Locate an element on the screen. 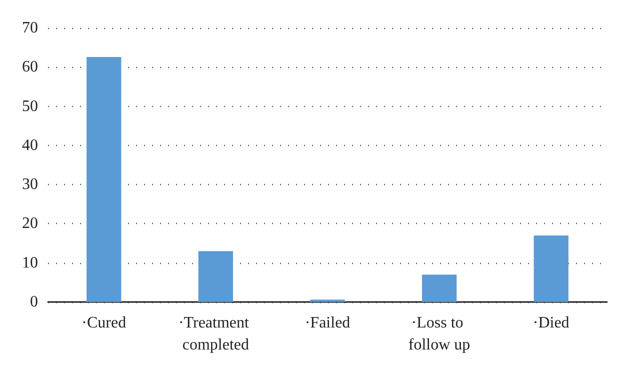 This screenshot has width=629, height=376. x-tick-label: ·Died is located at coordinates (551, 323).